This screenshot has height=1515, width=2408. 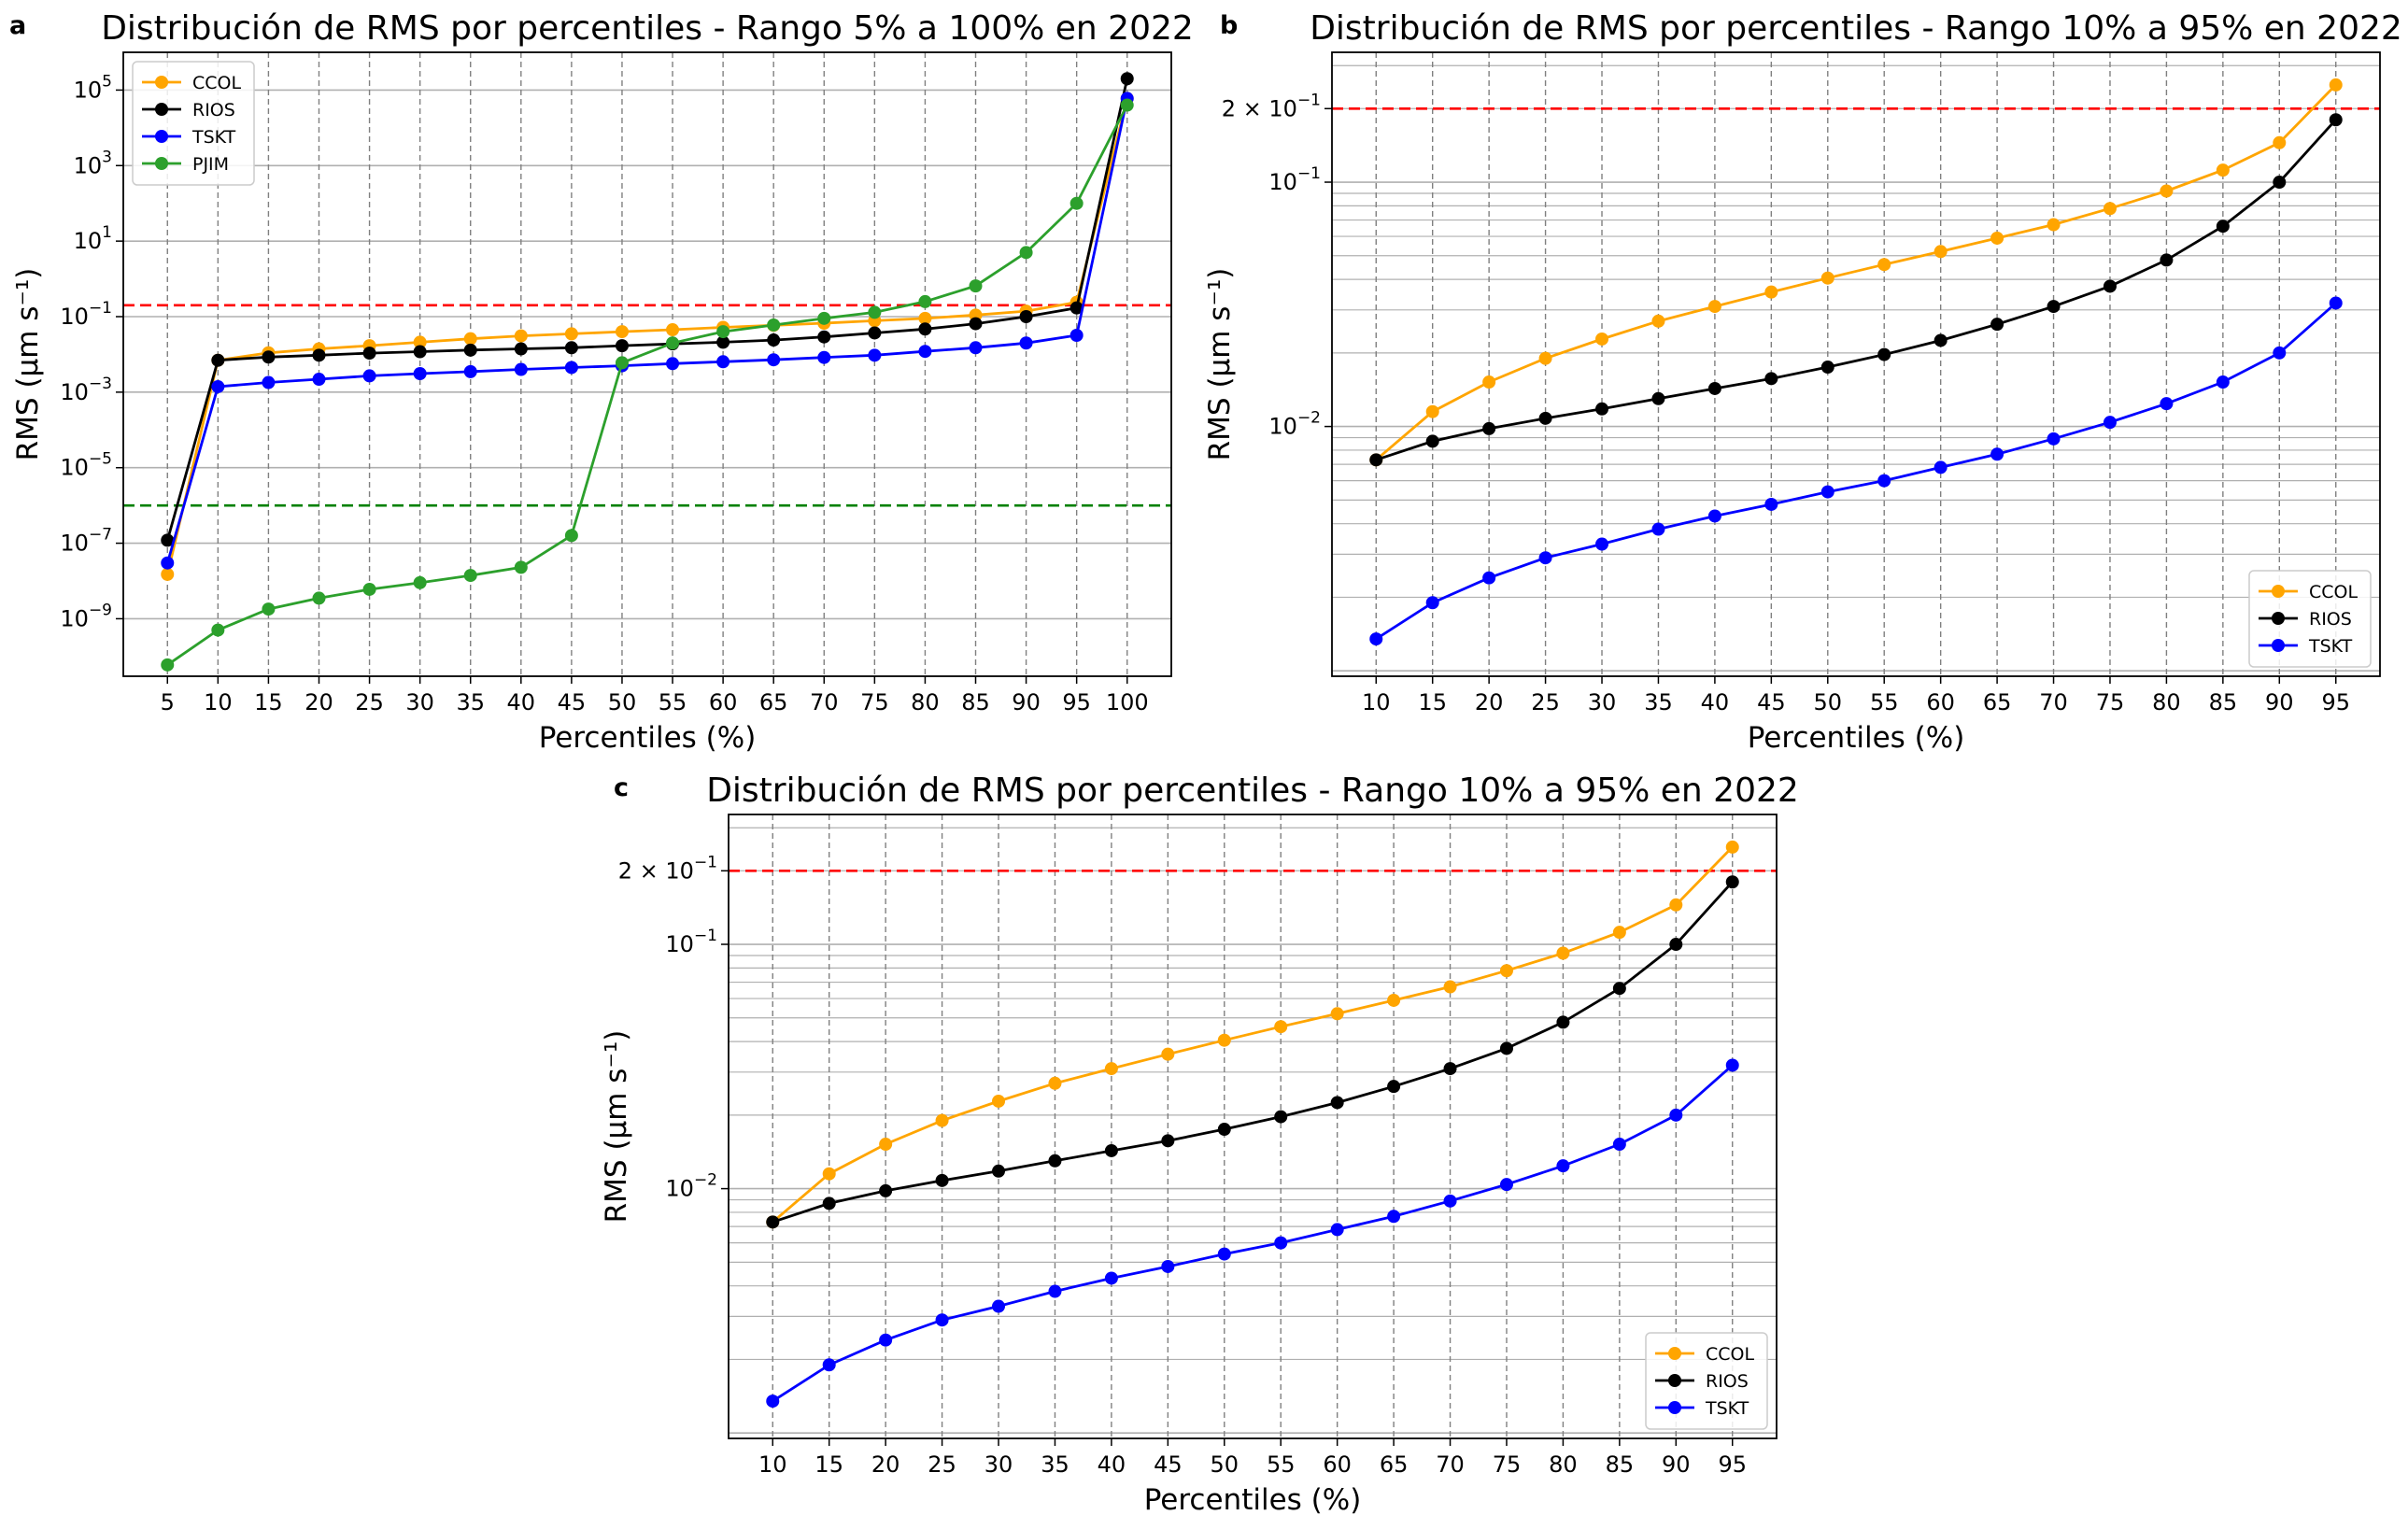 What do you see at coordinates (622, 702) in the screenshot?
I see `x-tick-label: 50` at bounding box center [622, 702].